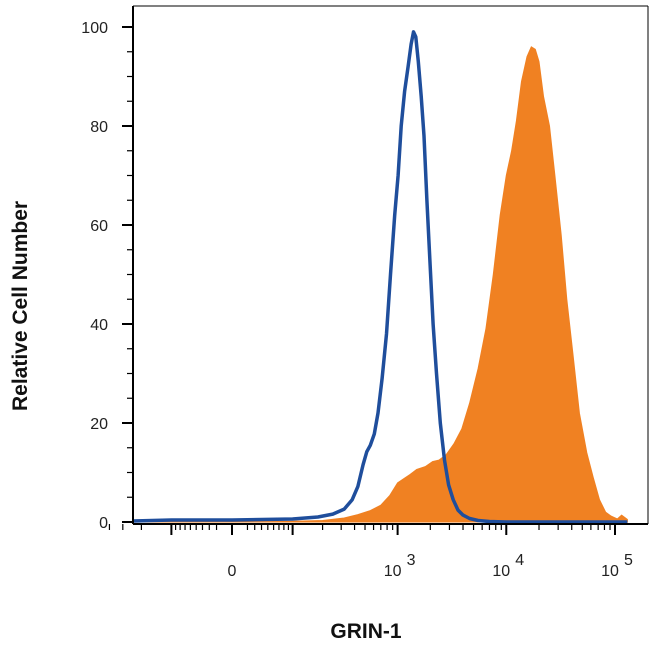  What do you see at coordinates (20, 306) in the screenshot?
I see `y-axis-title: Relative Cell Number` at bounding box center [20, 306].